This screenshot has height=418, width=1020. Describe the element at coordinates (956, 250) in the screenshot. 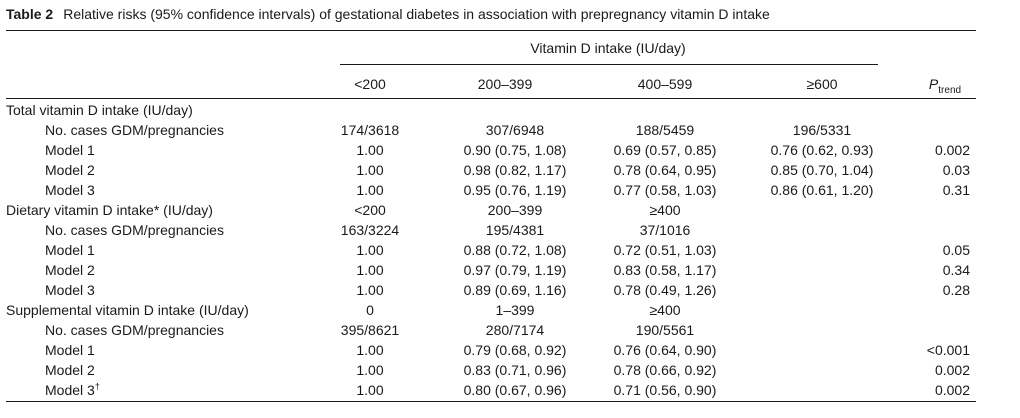

I see `cell-p-trend: 0.05` at that location.